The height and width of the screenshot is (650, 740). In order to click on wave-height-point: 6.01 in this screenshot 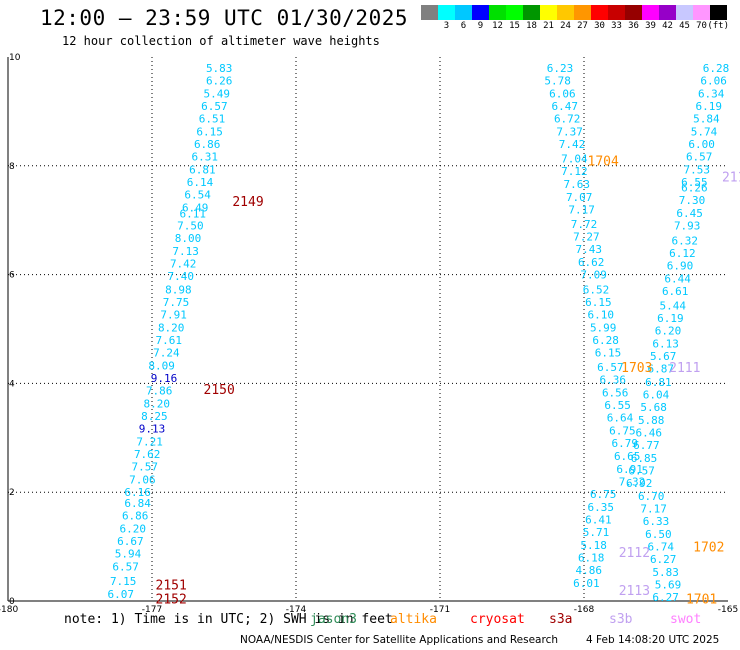, I will do `click(586, 583)`.